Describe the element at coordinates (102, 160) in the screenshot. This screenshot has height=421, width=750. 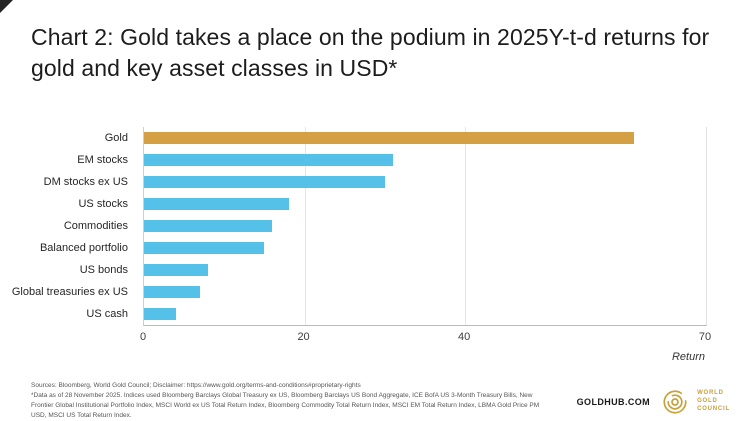
I see `category-label: EM stocks` at that location.